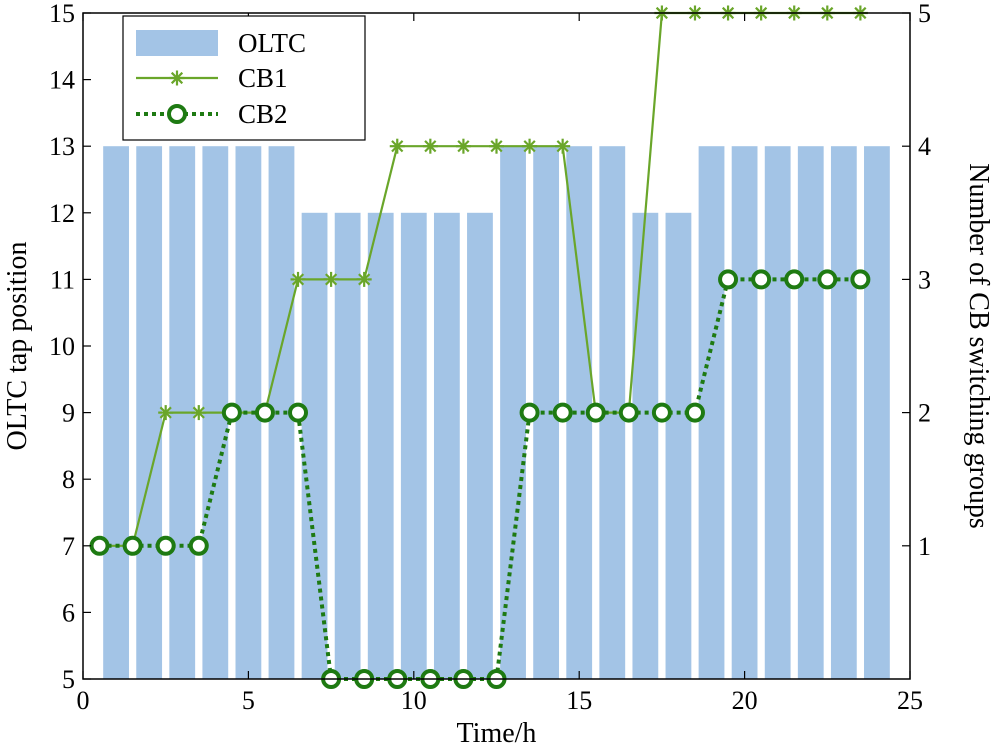 The height and width of the screenshot is (748, 1000). I want to click on legend-swatch-cb1-marker, so click(177, 78).